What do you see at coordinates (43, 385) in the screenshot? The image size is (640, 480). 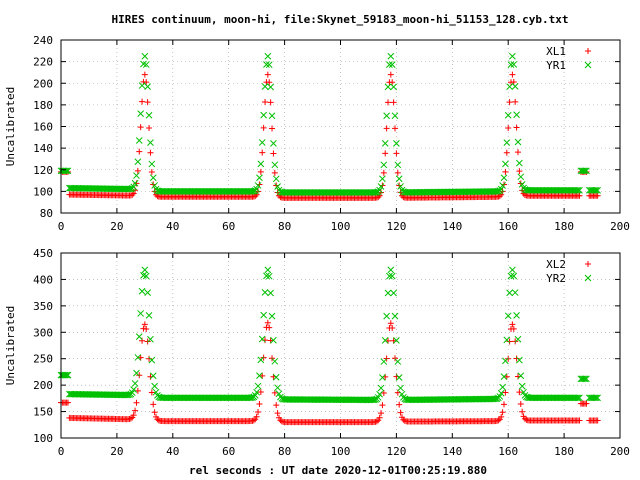 I see `y-tick-label-2: 200` at bounding box center [43, 385].